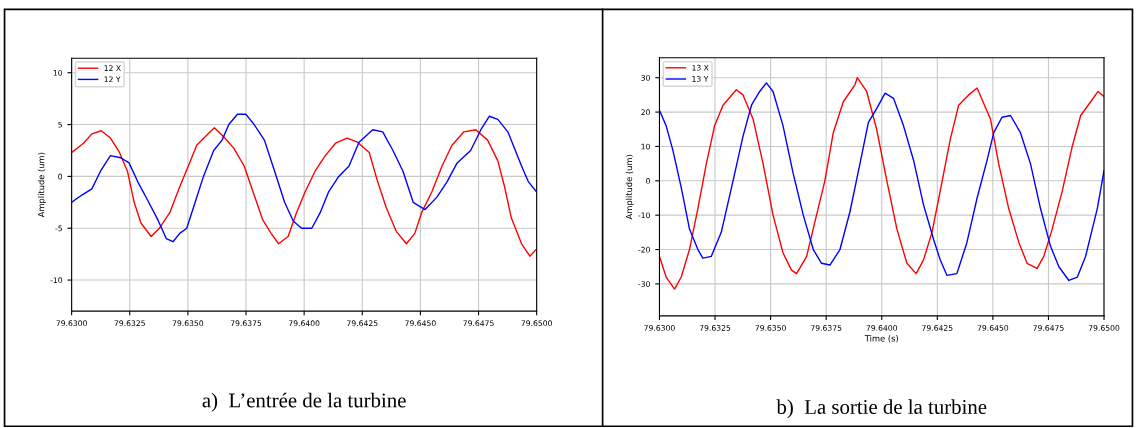  What do you see at coordinates (304, 402) in the screenshot?
I see `text: a) L’entrée de la turbine` at bounding box center [304, 402].